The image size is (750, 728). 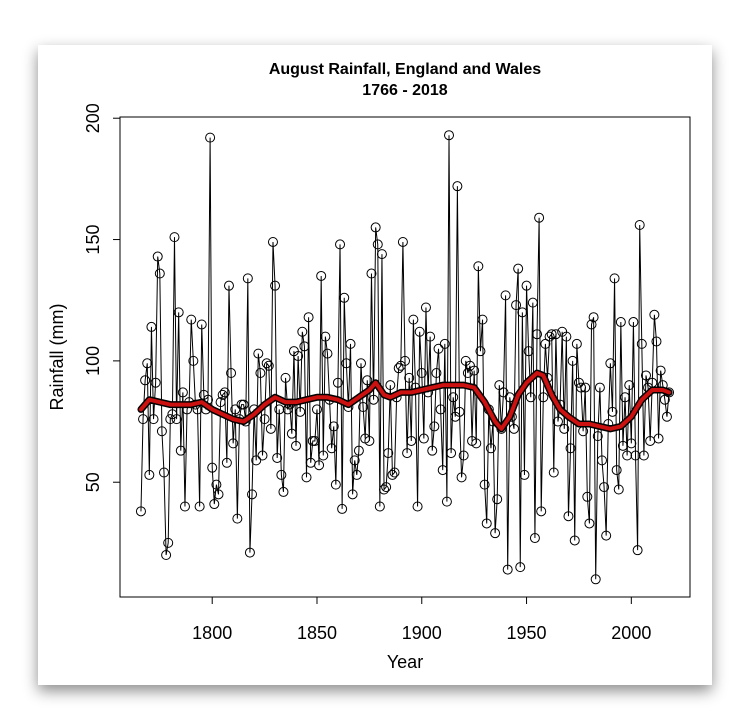 I want to click on y-tick-label: 150, so click(x=93, y=240).